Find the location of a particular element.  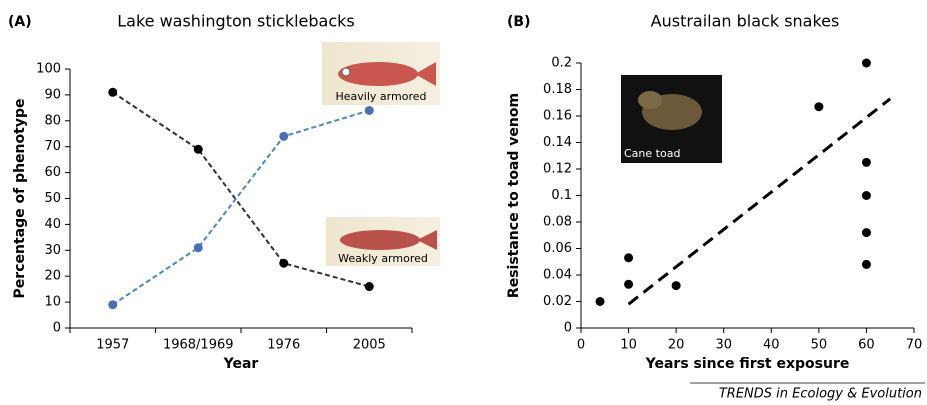

chart-title: Austrailan black snakes is located at coordinates (745, 21).